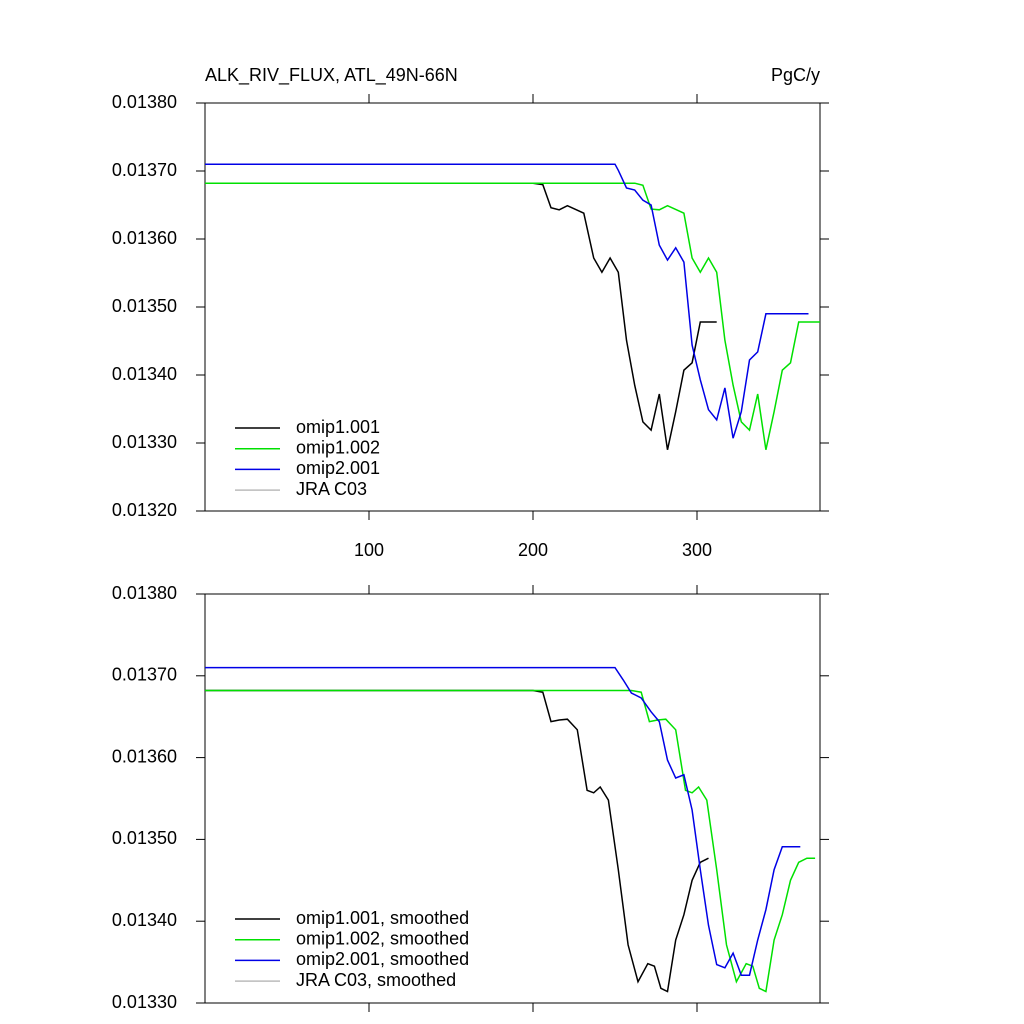 This screenshot has height=1024, width=1024. Describe the element at coordinates (382, 959) in the screenshot. I see `legend-label: omip2.001, smoothed` at that location.